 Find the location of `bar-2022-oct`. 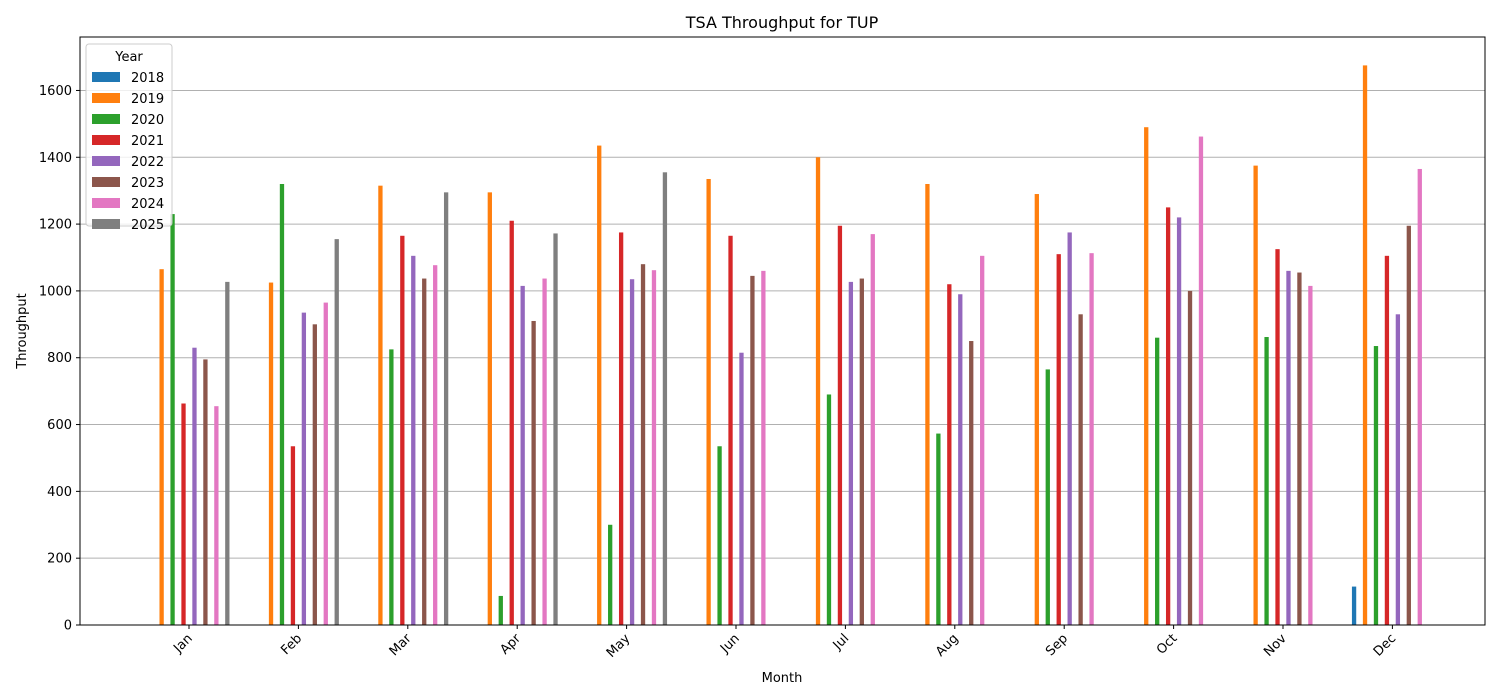

bar-2022-oct is located at coordinates (1179, 421).